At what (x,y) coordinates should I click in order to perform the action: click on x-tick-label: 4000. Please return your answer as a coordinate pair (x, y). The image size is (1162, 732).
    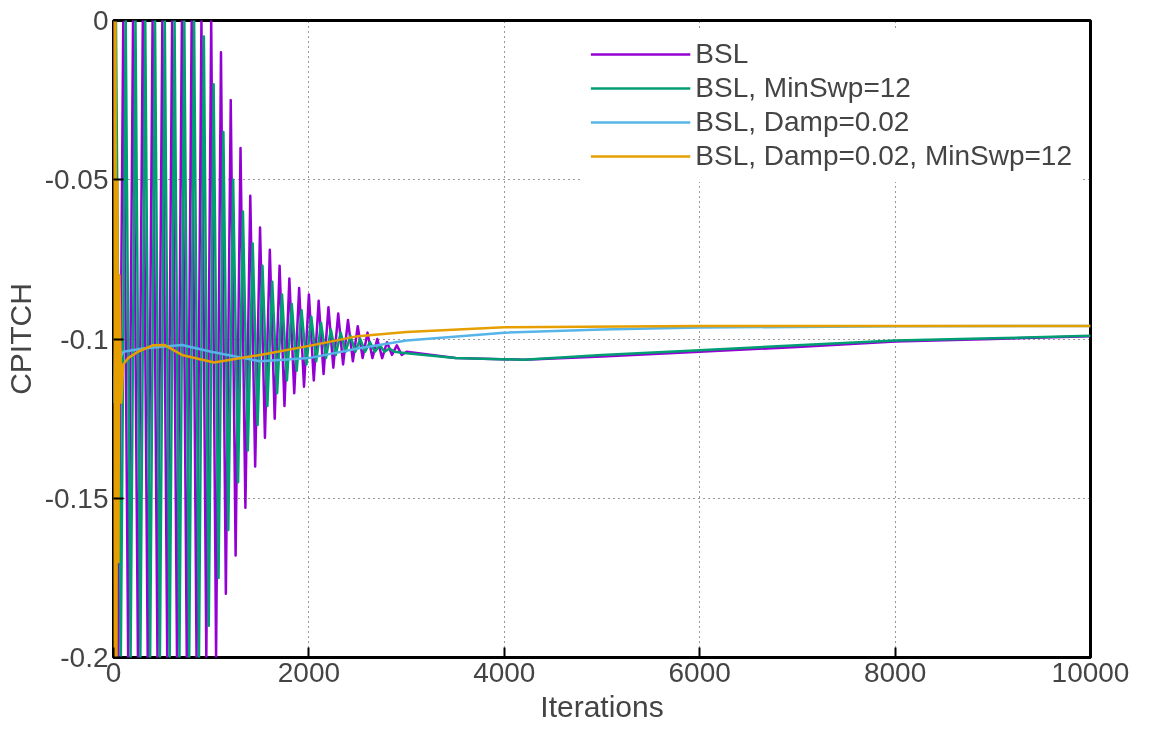
    Looking at the image, I should click on (504, 672).